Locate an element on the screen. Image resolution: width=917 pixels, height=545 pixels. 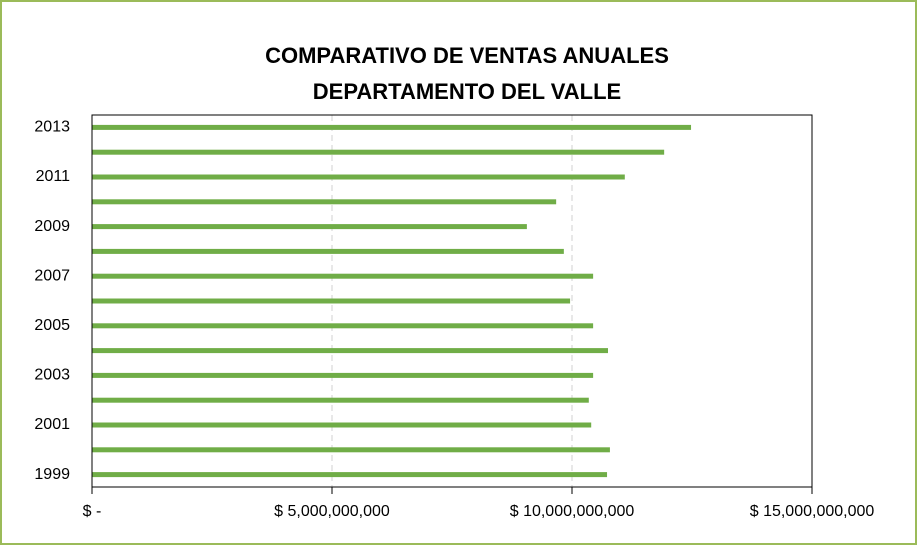
y-tick-label: 2011 is located at coordinates (53, 176).